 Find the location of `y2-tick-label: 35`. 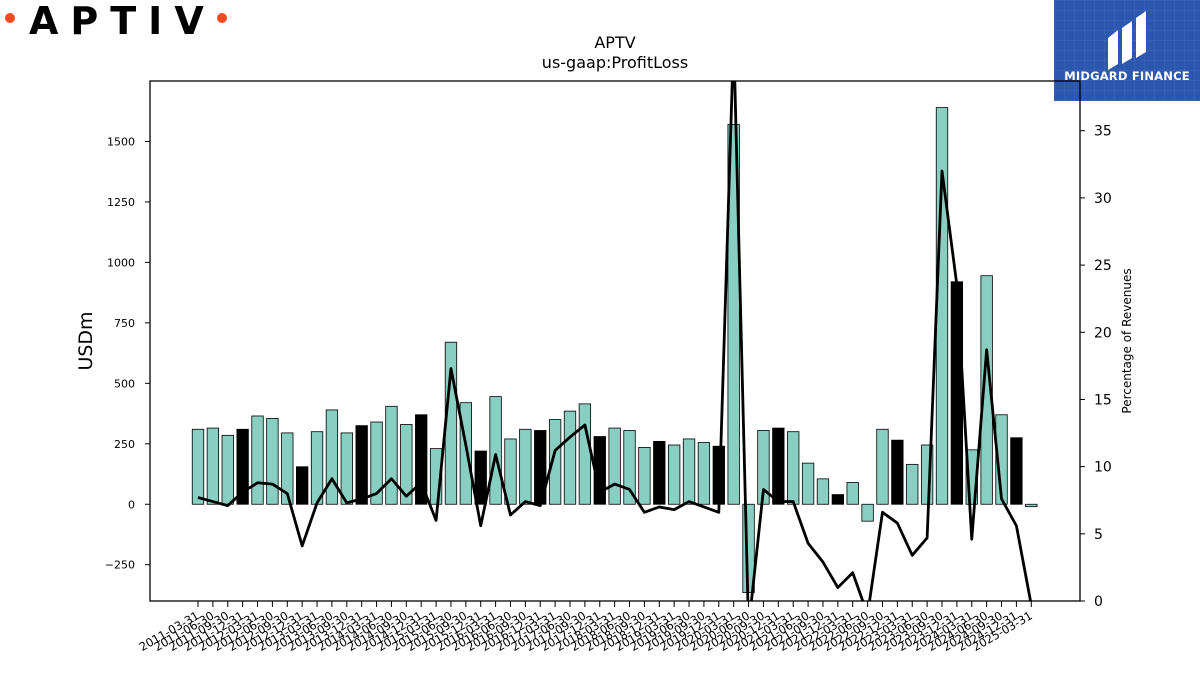

y2-tick-label: 35 is located at coordinates (1103, 132).